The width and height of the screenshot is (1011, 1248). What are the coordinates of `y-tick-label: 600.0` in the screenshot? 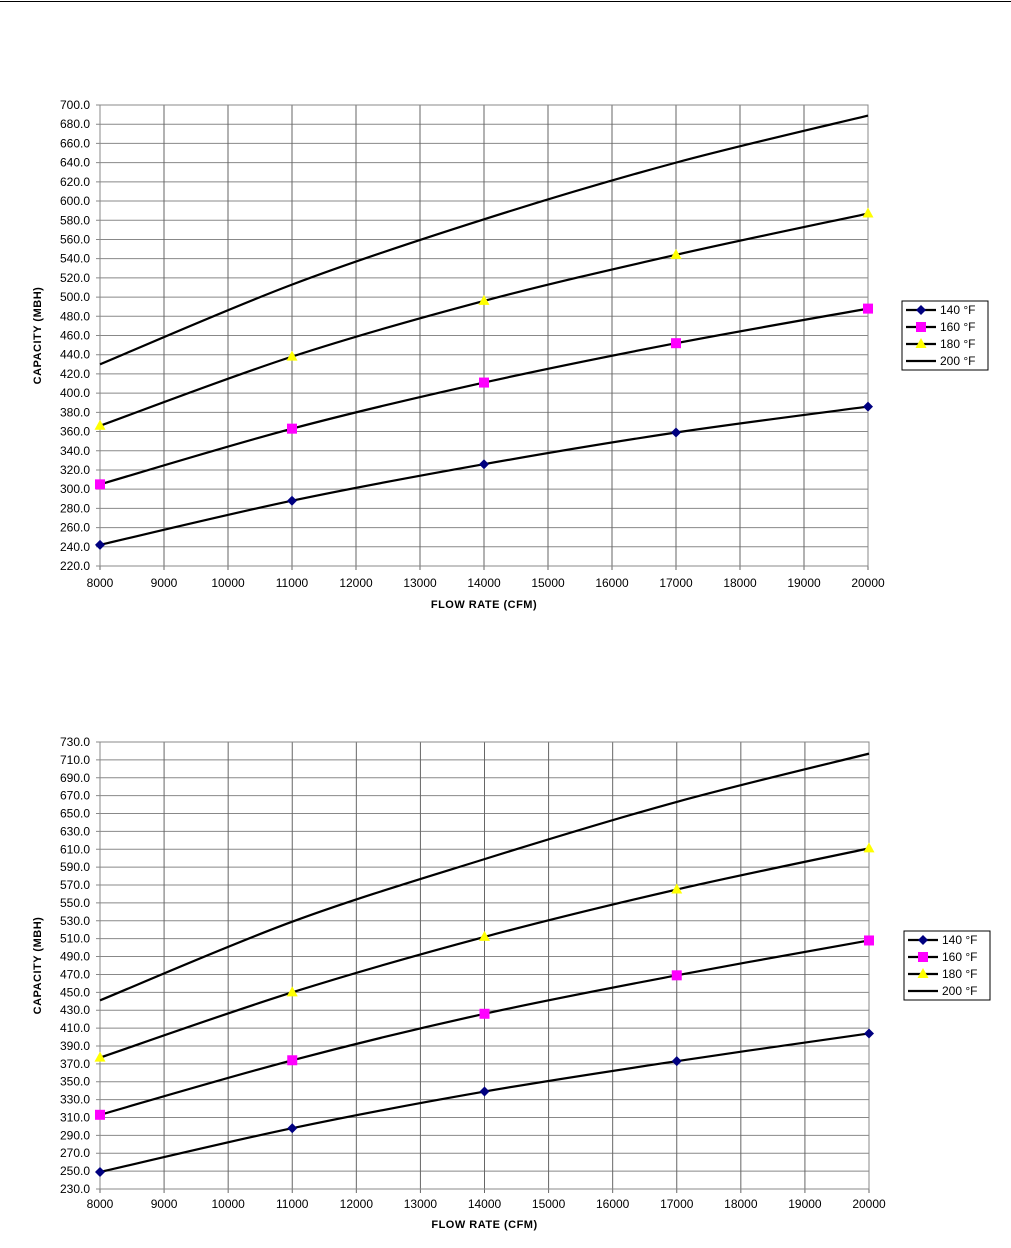 It's located at (75, 201).